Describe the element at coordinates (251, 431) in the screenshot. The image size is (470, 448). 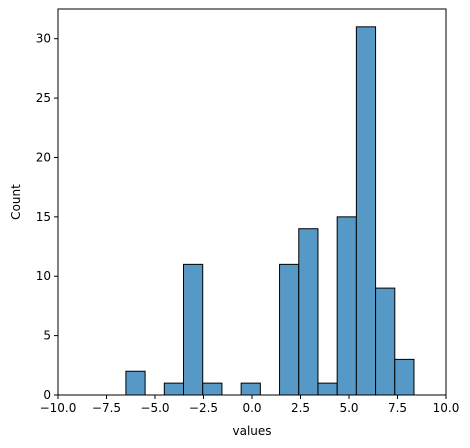
I see `x-axis-label: values` at that location.